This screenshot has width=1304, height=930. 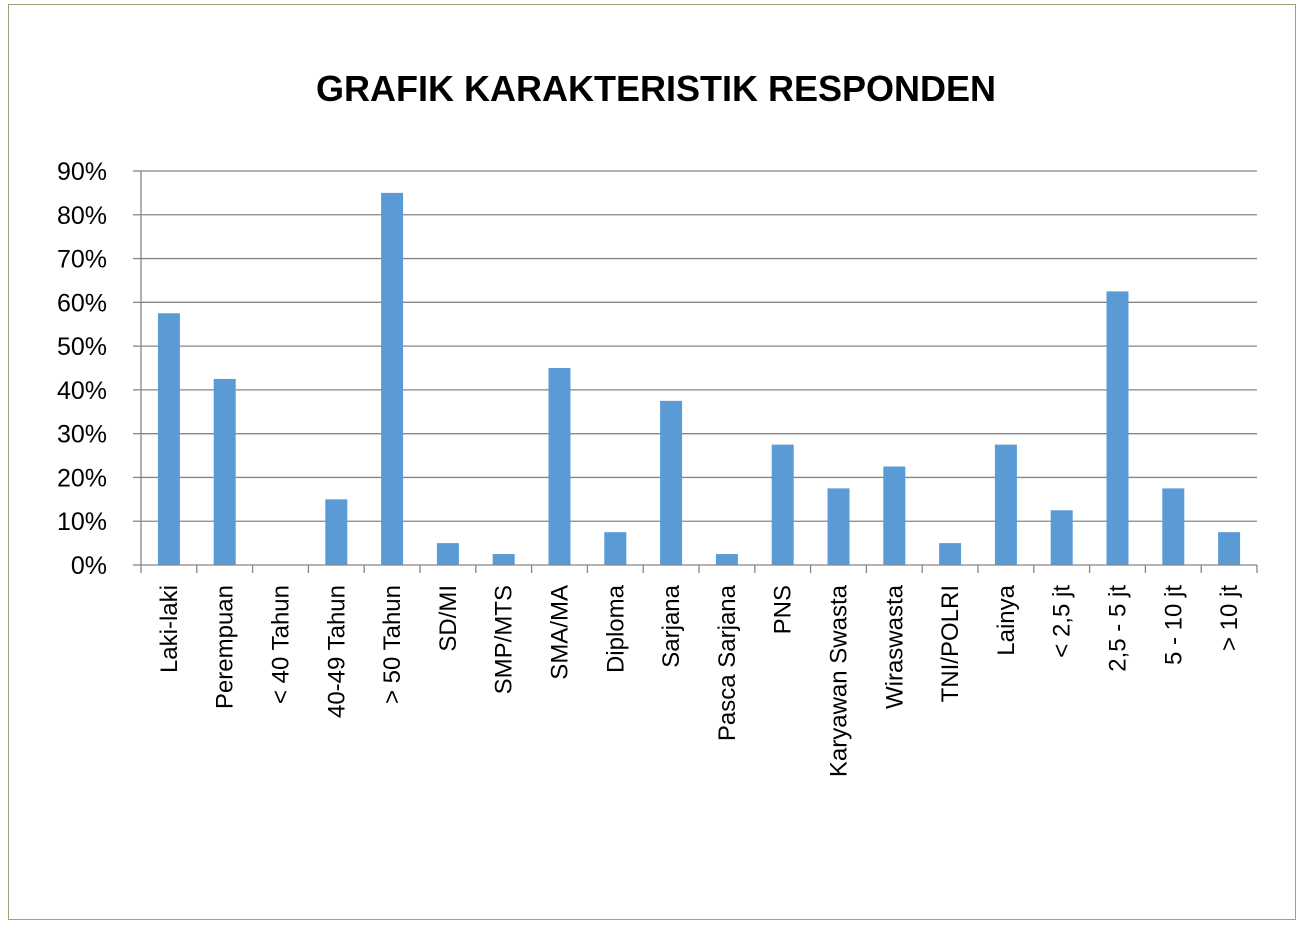 What do you see at coordinates (839, 680) in the screenshot?
I see `x-tick-label: Karyawan Swasta` at bounding box center [839, 680].